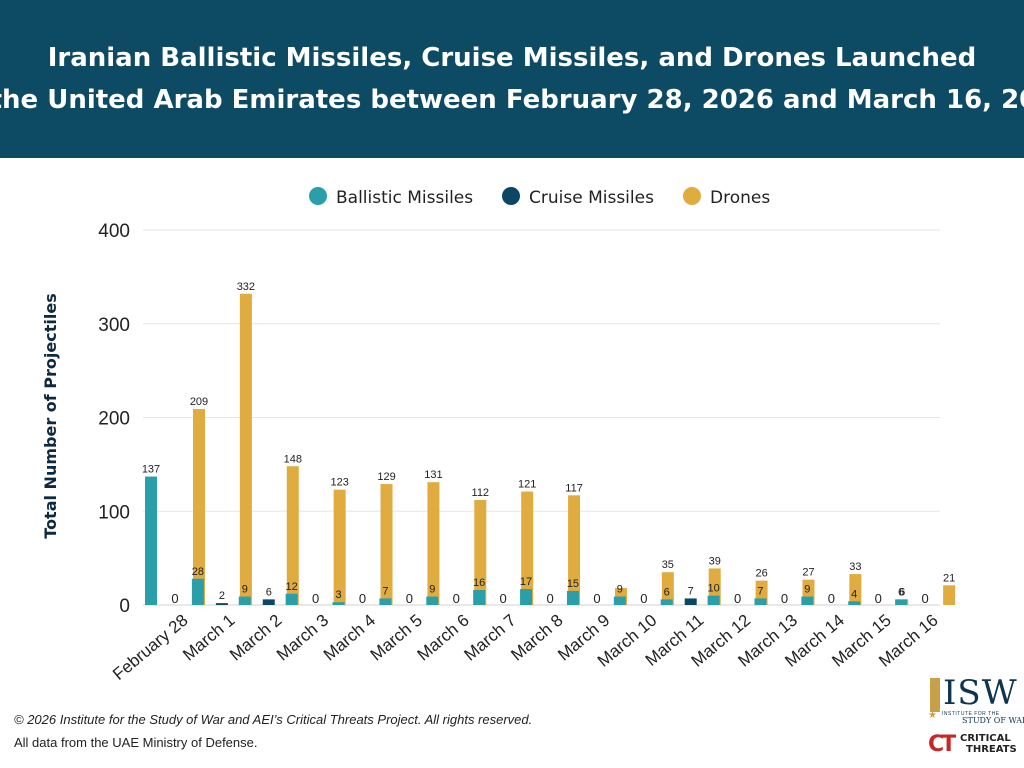 Image resolution: width=1024 pixels, height=768 pixels. Describe the element at coordinates (854, 594) in the screenshot. I see `value-label: 4` at that location.